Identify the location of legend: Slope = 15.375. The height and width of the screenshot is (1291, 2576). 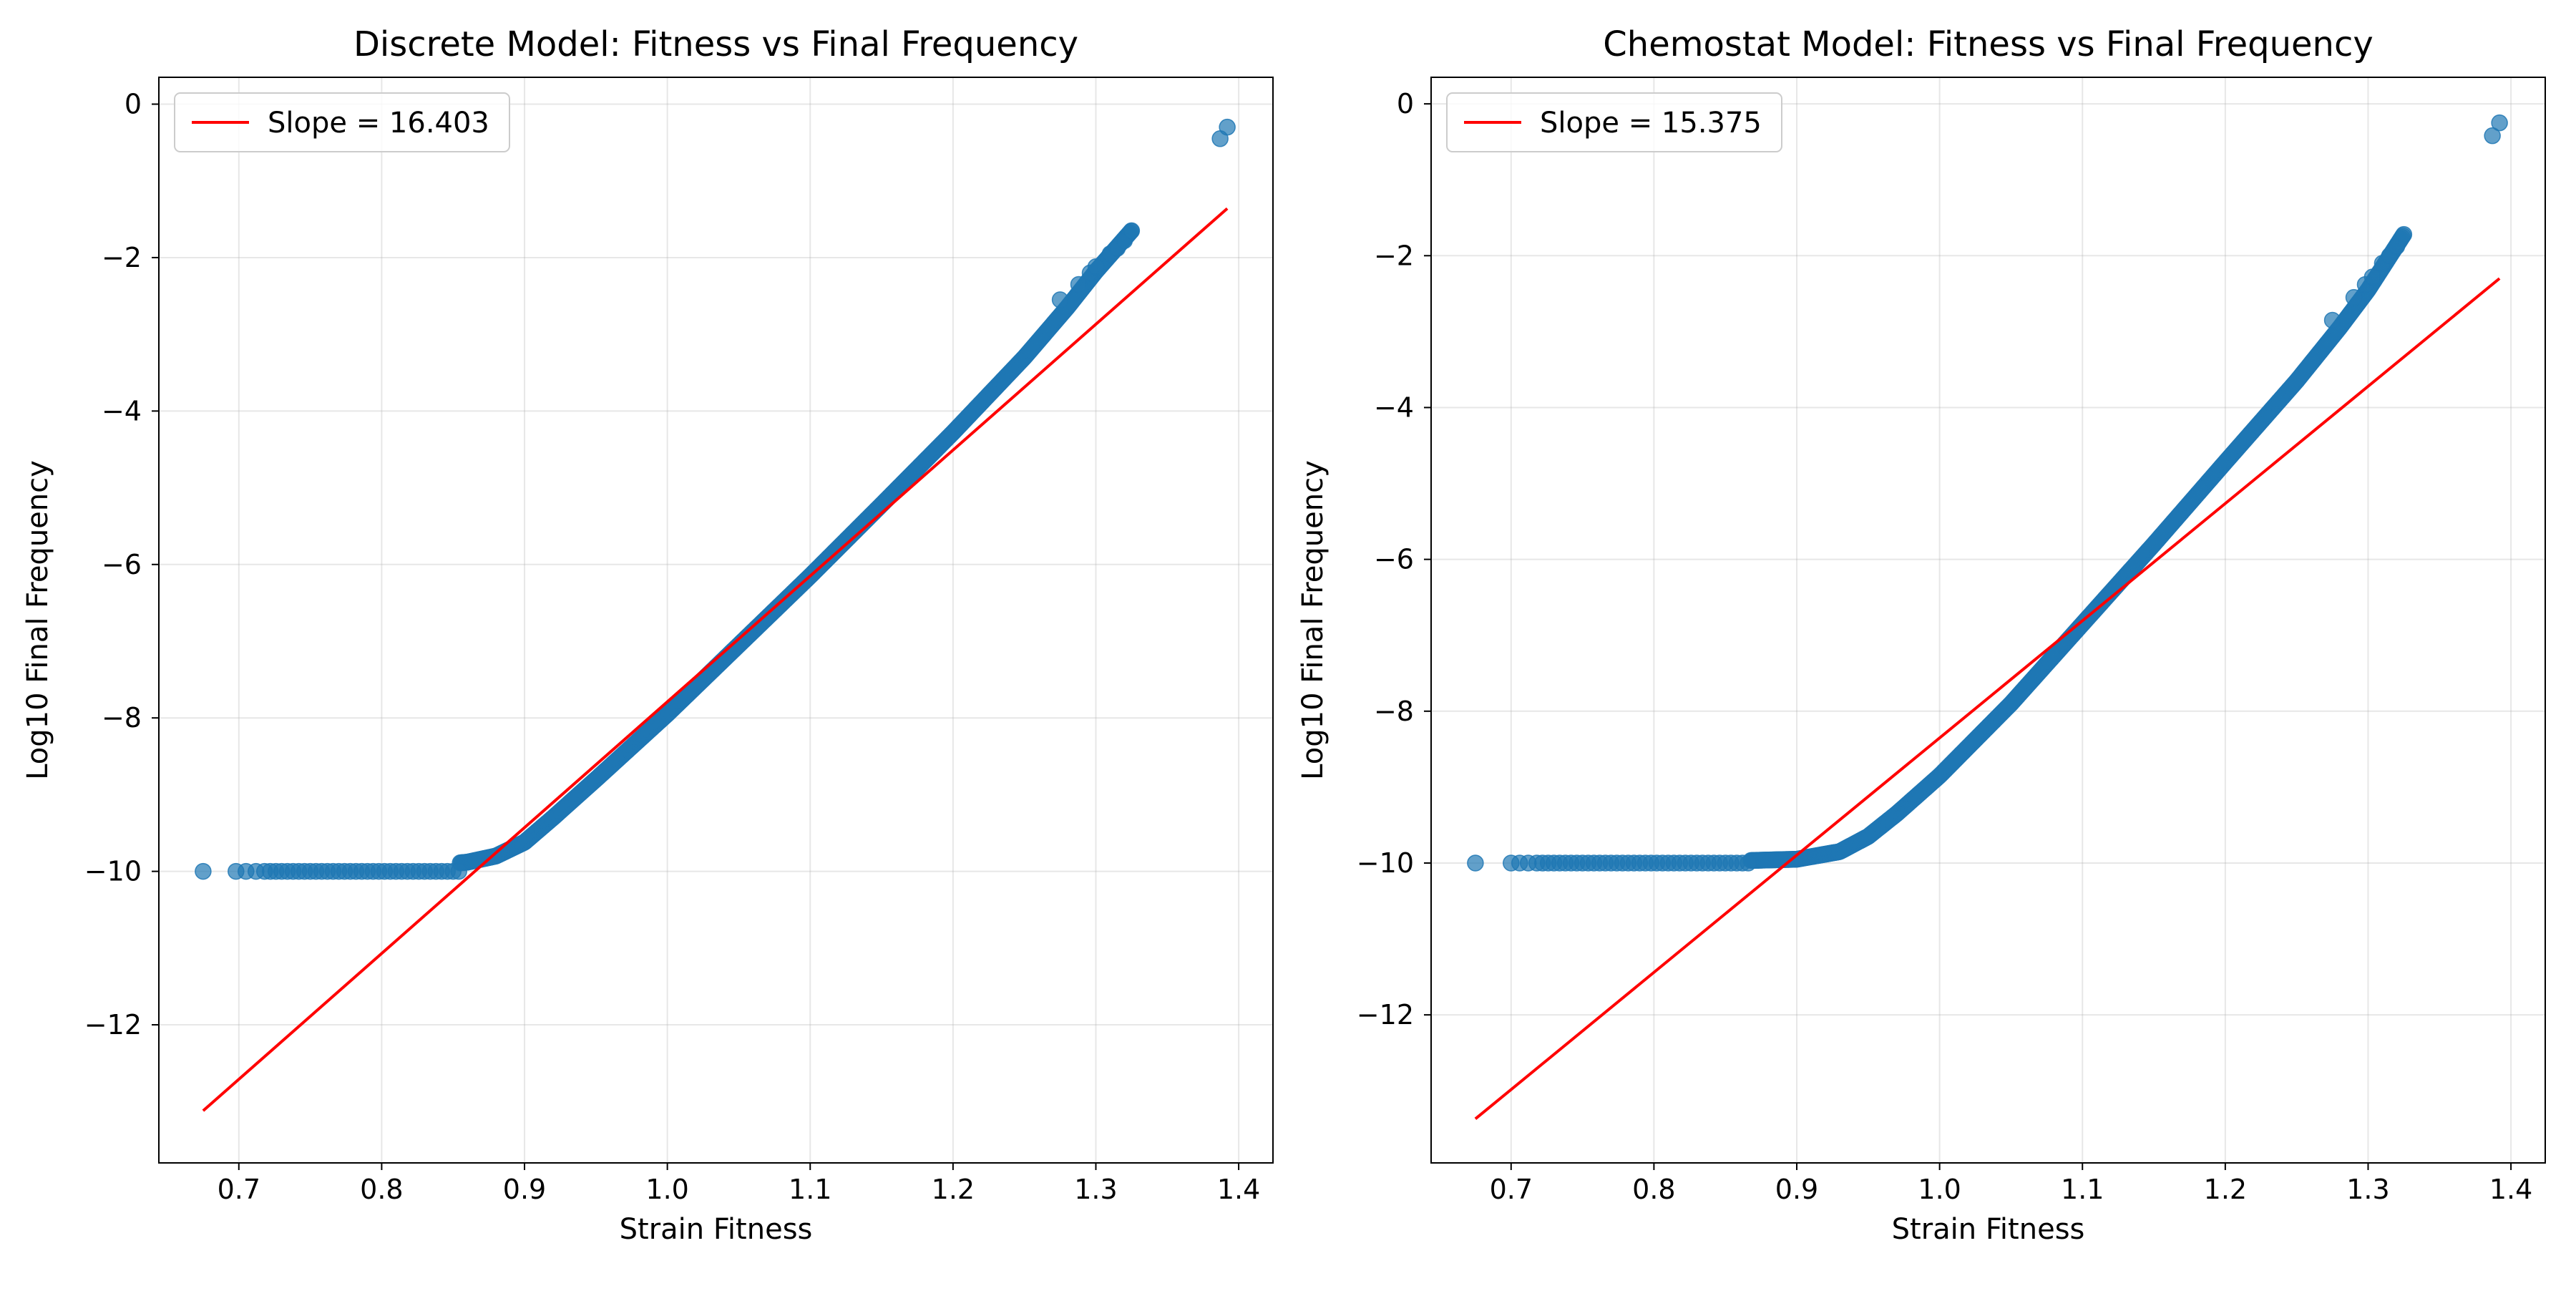
(1614, 122).